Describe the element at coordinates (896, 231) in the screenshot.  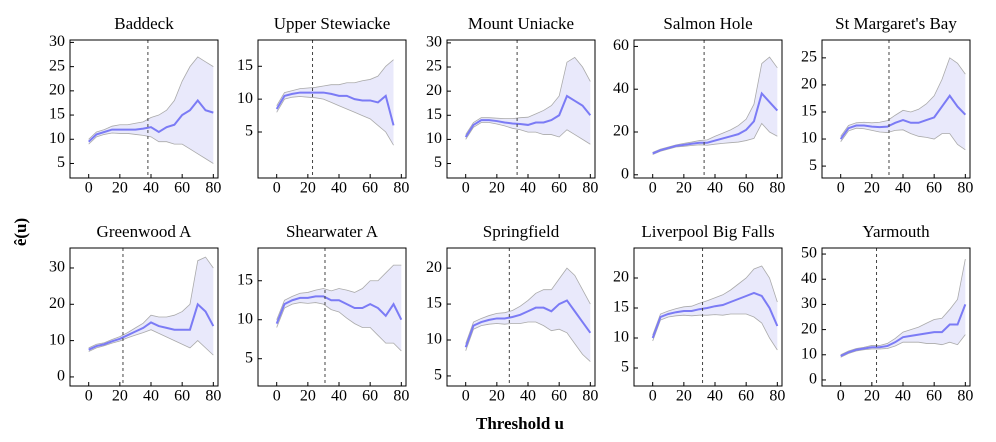
I see `panel-title: Yarmouth` at that location.